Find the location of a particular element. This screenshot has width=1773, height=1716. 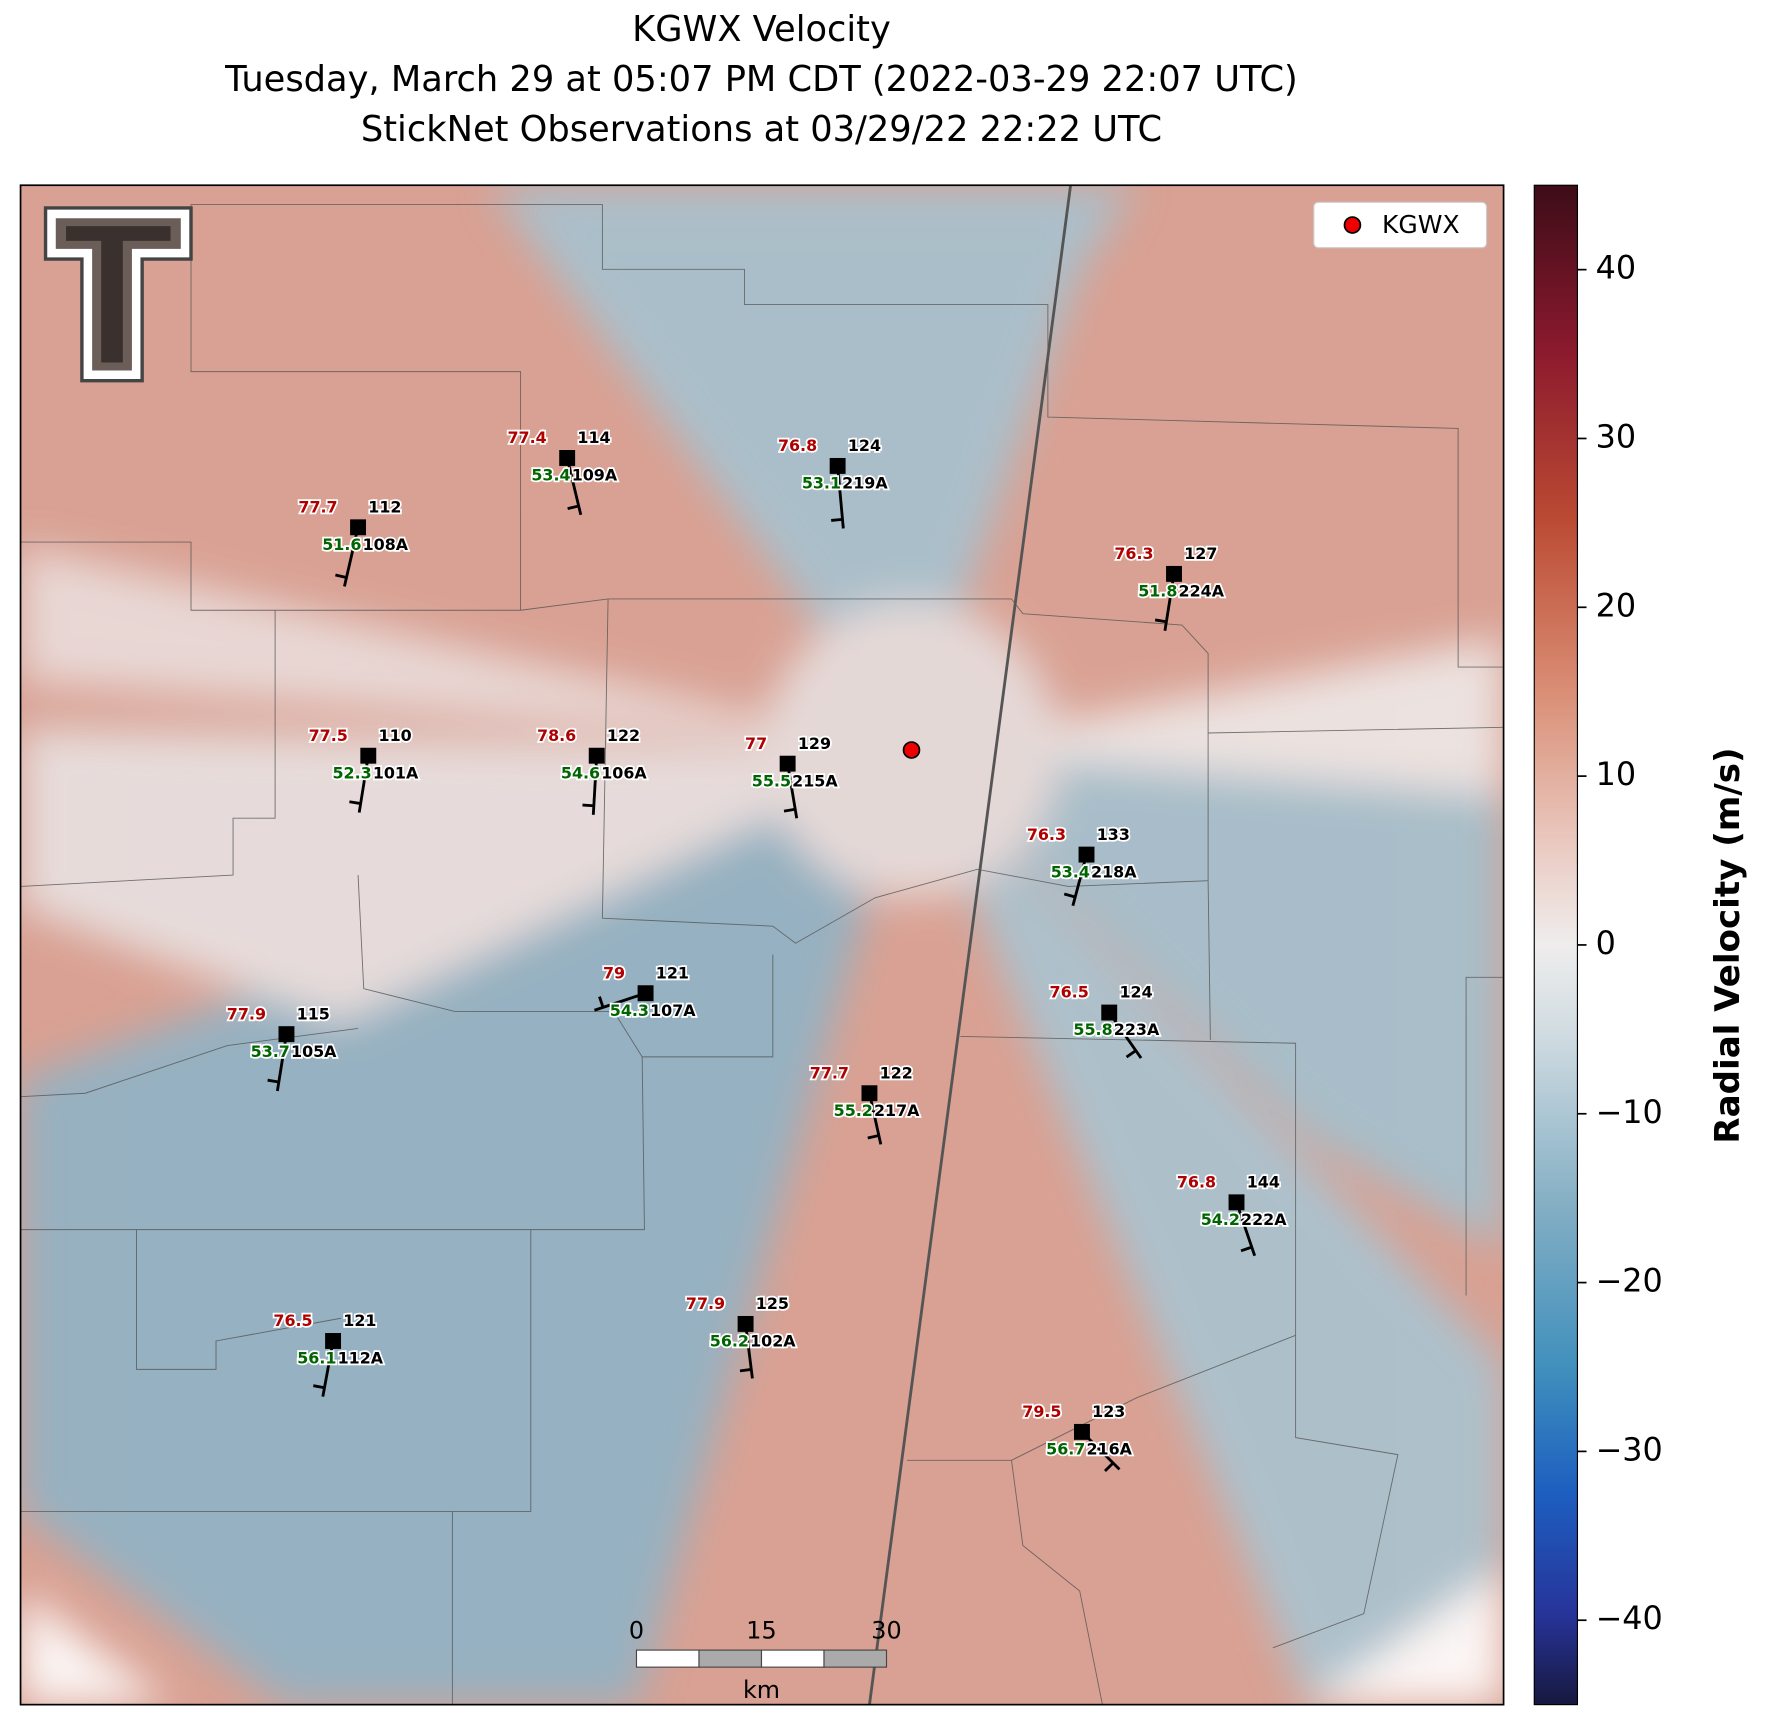

station-number: 129 is located at coordinates (814, 743).